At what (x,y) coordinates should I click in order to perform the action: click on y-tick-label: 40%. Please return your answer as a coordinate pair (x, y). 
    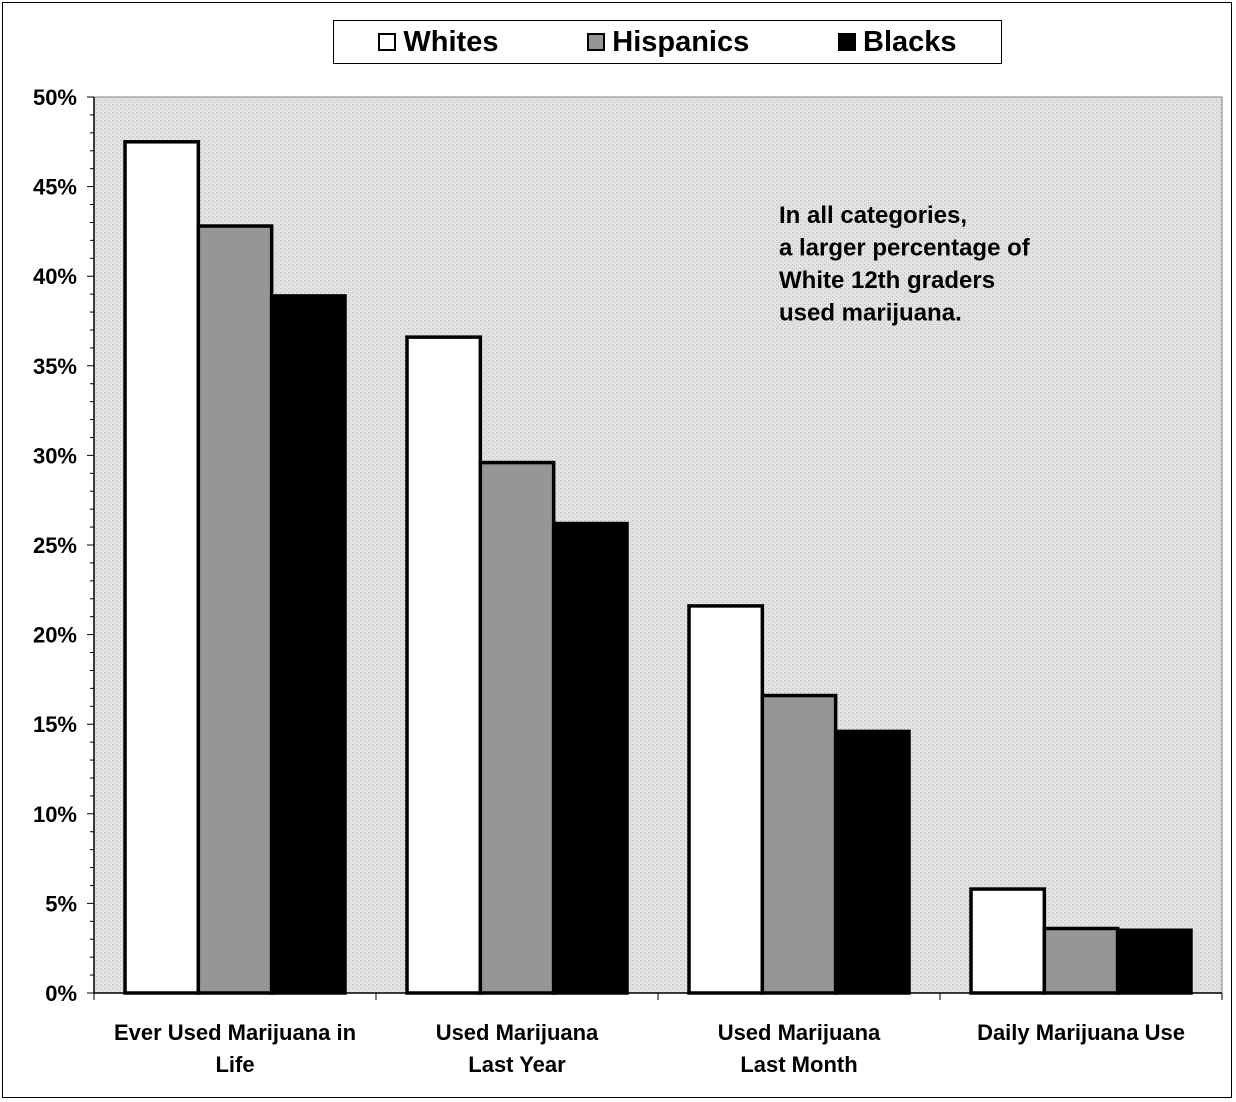
    Looking at the image, I should click on (55, 276).